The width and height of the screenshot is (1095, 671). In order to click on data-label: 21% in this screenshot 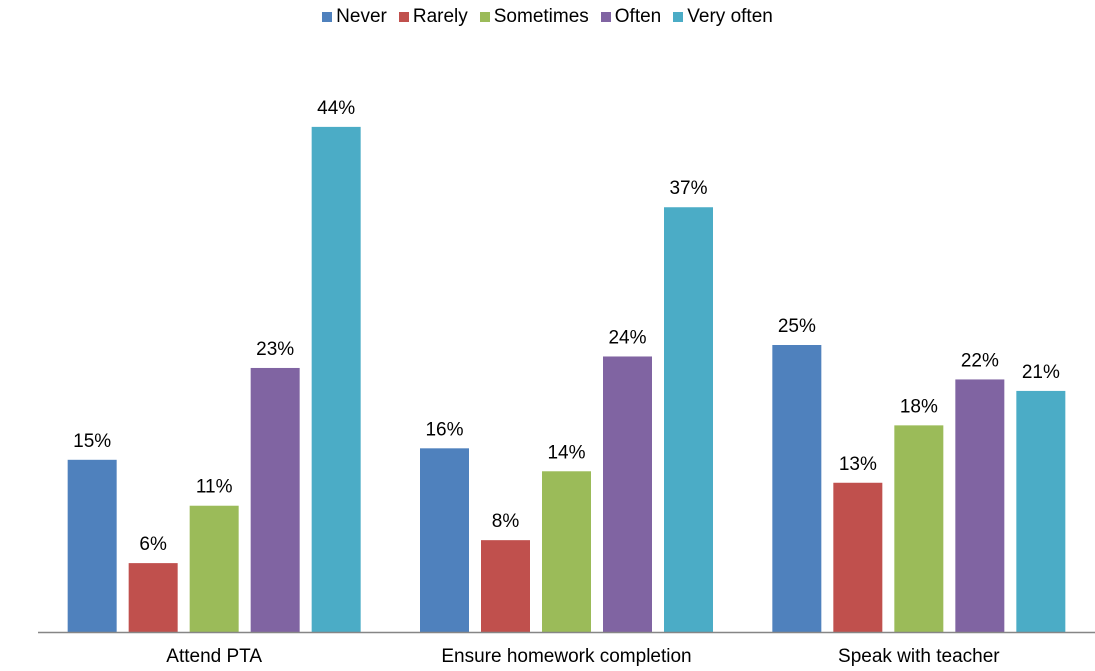, I will do `click(1041, 372)`.